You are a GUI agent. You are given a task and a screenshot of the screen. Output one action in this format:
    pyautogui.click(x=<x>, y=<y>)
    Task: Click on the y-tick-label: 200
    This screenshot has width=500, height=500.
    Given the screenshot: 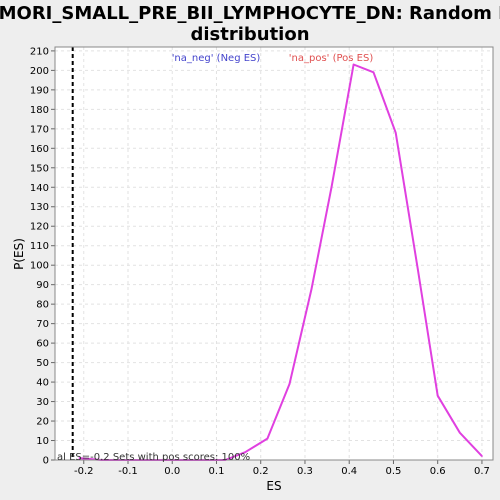 What is the action you would take?
    pyautogui.click(x=39, y=71)
    